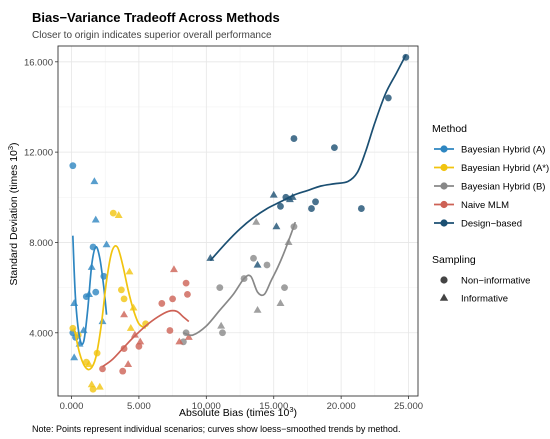 This screenshot has width=550, height=439. Describe the element at coordinates (454, 260) in the screenshot. I see `legend-sampling-title: Sampling` at that location.